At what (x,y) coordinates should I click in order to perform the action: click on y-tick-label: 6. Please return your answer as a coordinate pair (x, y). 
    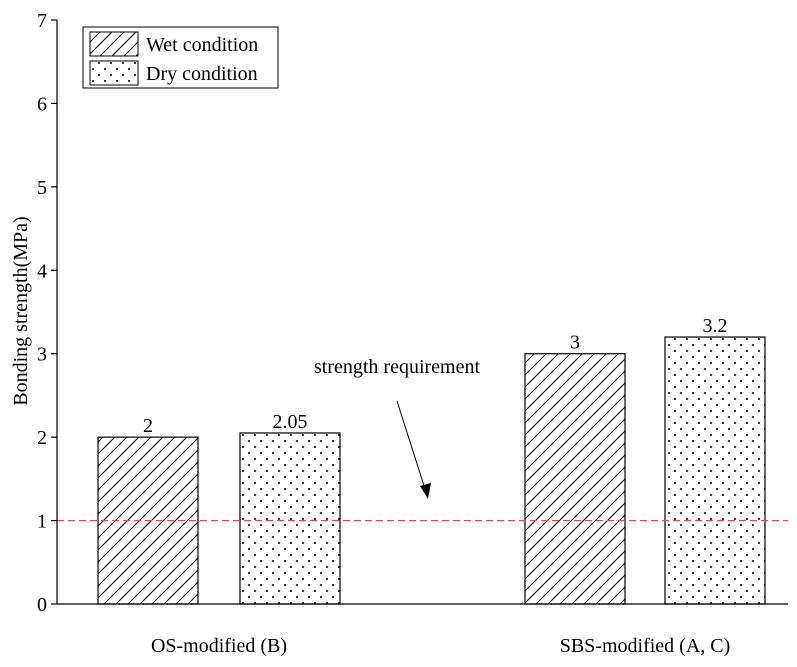
    Looking at the image, I should click on (42, 104).